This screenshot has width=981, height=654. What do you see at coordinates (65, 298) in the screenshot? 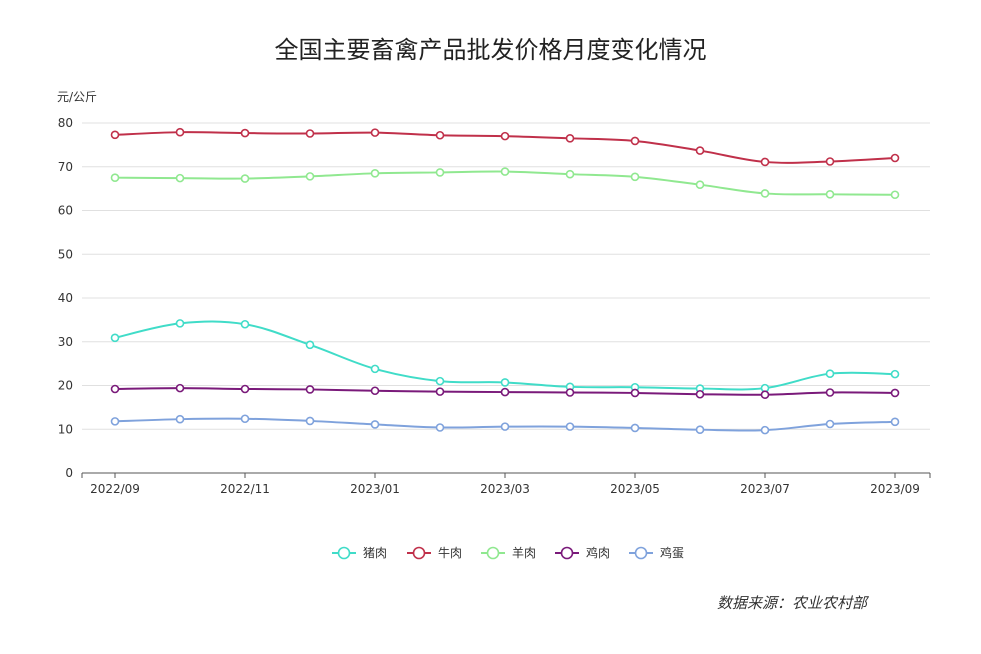
I see `y-tick-label: 40` at bounding box center [65, 298].